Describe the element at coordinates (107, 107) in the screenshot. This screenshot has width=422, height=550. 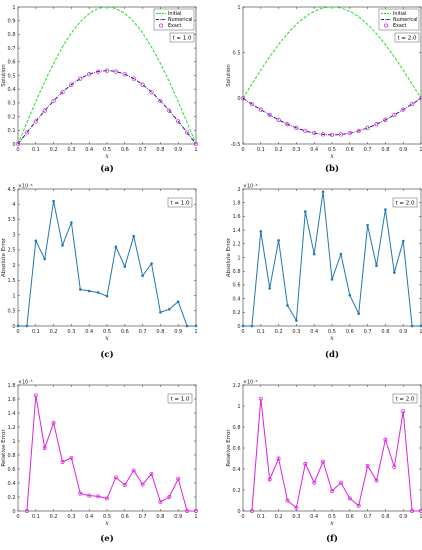
I see `series-line-numerical` at that location.